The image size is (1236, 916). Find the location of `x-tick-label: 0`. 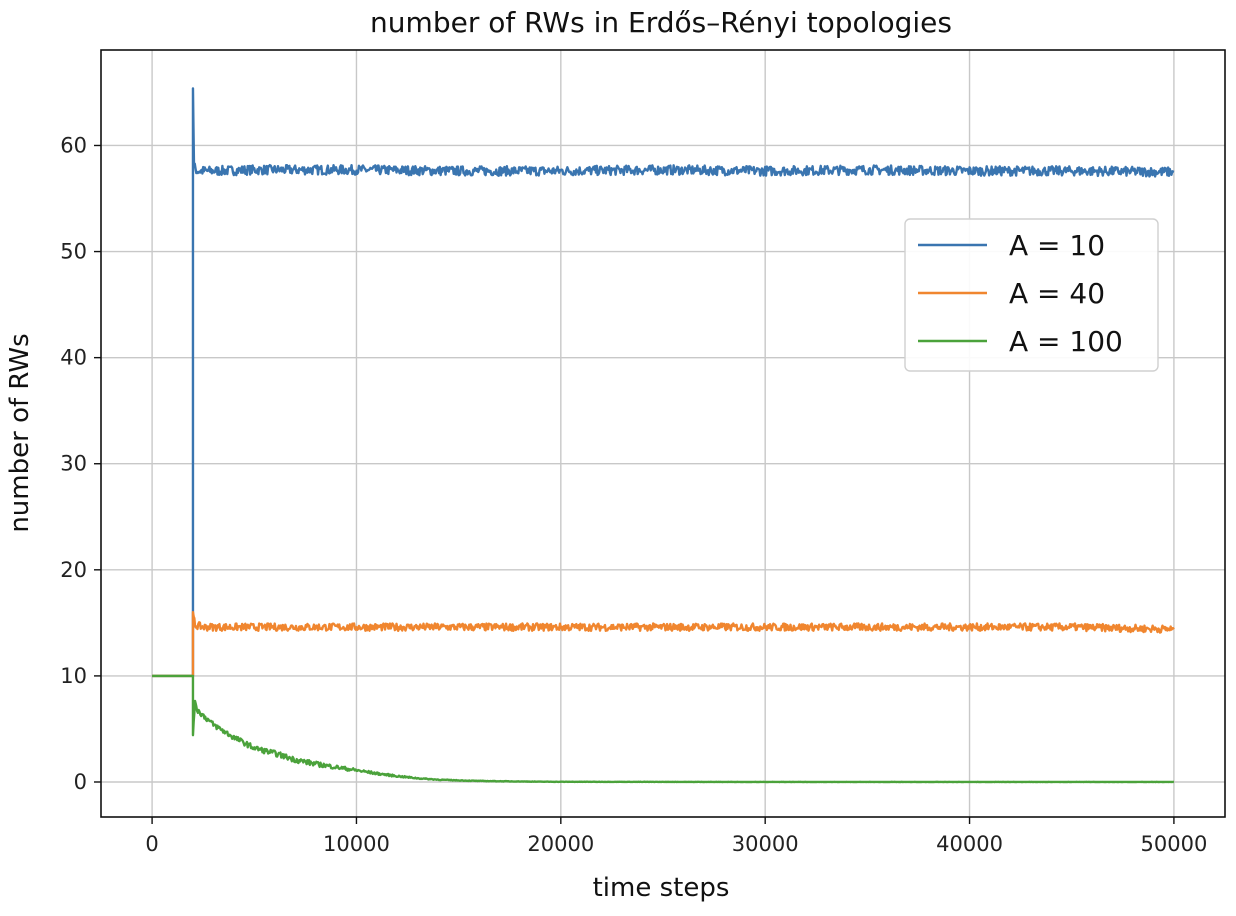

x-tick-label: 0 is located at coordinates (151, 844).